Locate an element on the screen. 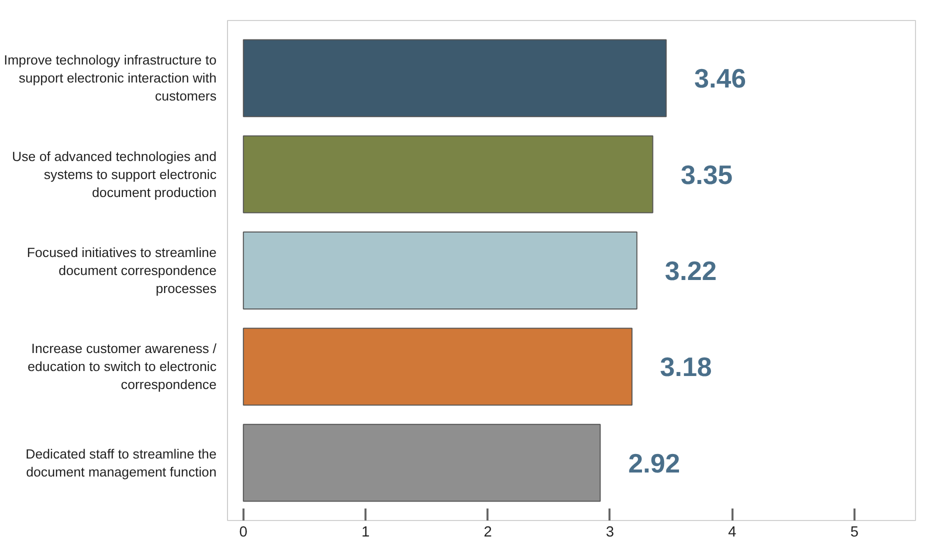 This screenshot has height=553, width=932. y-tick-label: Improve technology infrastructure to support electronic interaction with customers is located at coordinates (110, 78).